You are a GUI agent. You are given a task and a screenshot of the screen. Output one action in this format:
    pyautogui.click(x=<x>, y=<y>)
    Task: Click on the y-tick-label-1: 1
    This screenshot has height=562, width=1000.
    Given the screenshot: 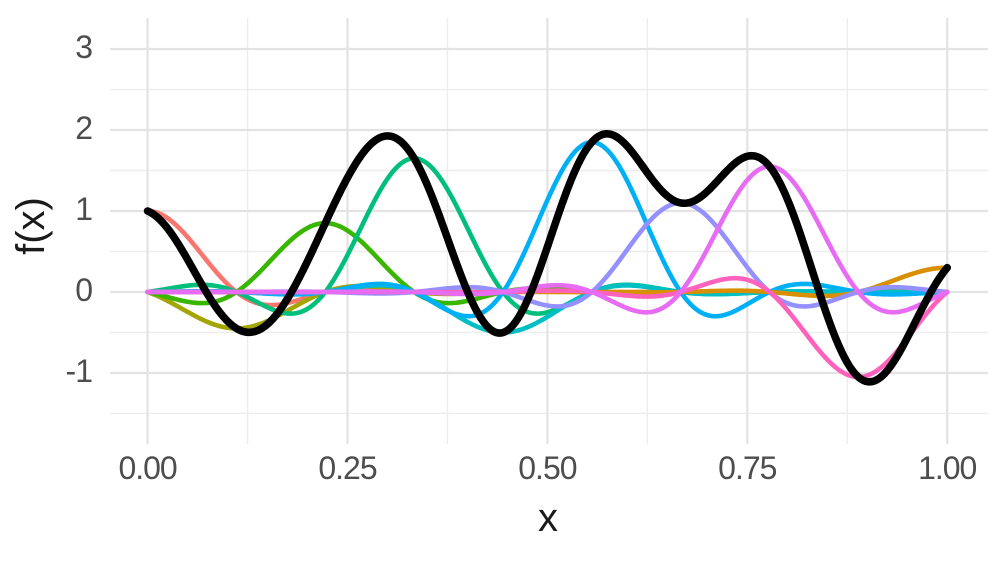 What is the action you would take?
    pyautogui.click(x=84, y=208)
    